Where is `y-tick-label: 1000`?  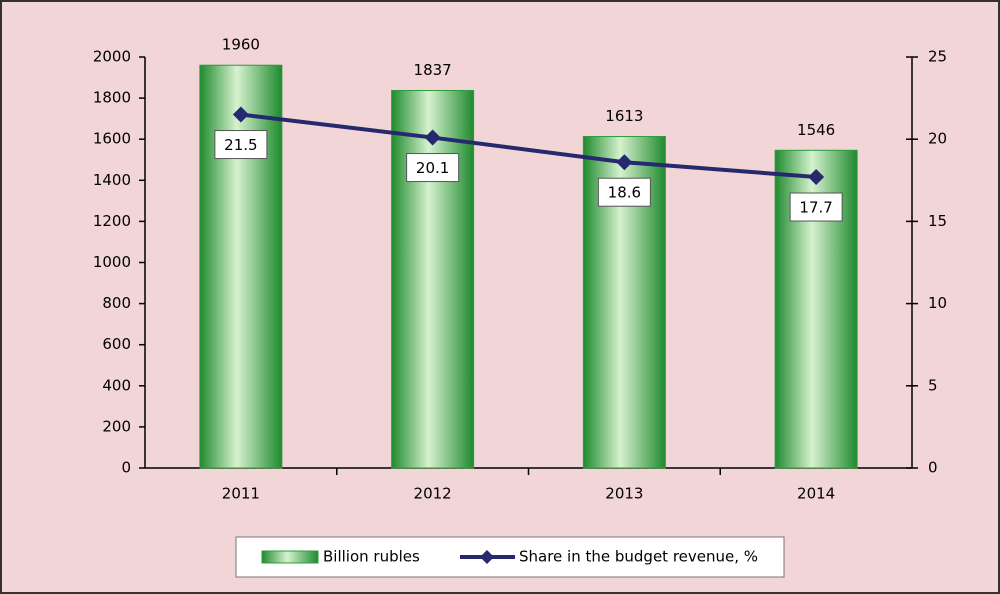 y-tick-label: 1000 is located at coordinates (112, 262).